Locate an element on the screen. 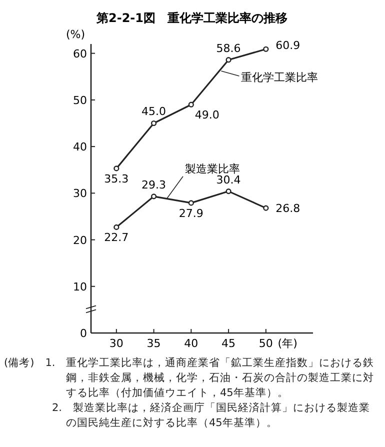  data-label: 27.9 is located at coordinates (191, 213).